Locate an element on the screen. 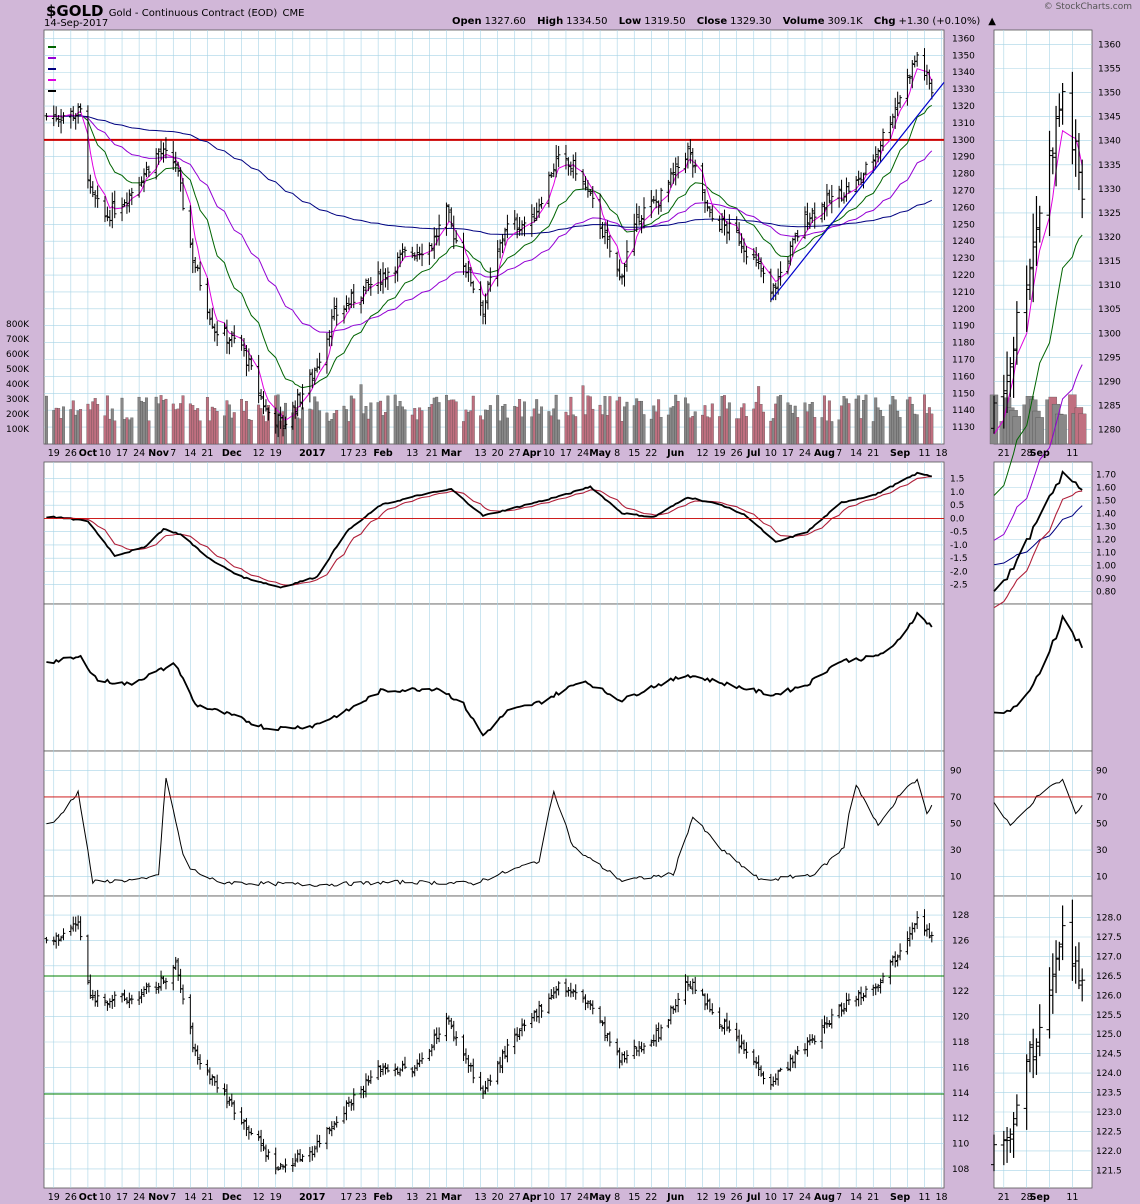  x-axis-label: Jul is located at coordinates (753, 1197).